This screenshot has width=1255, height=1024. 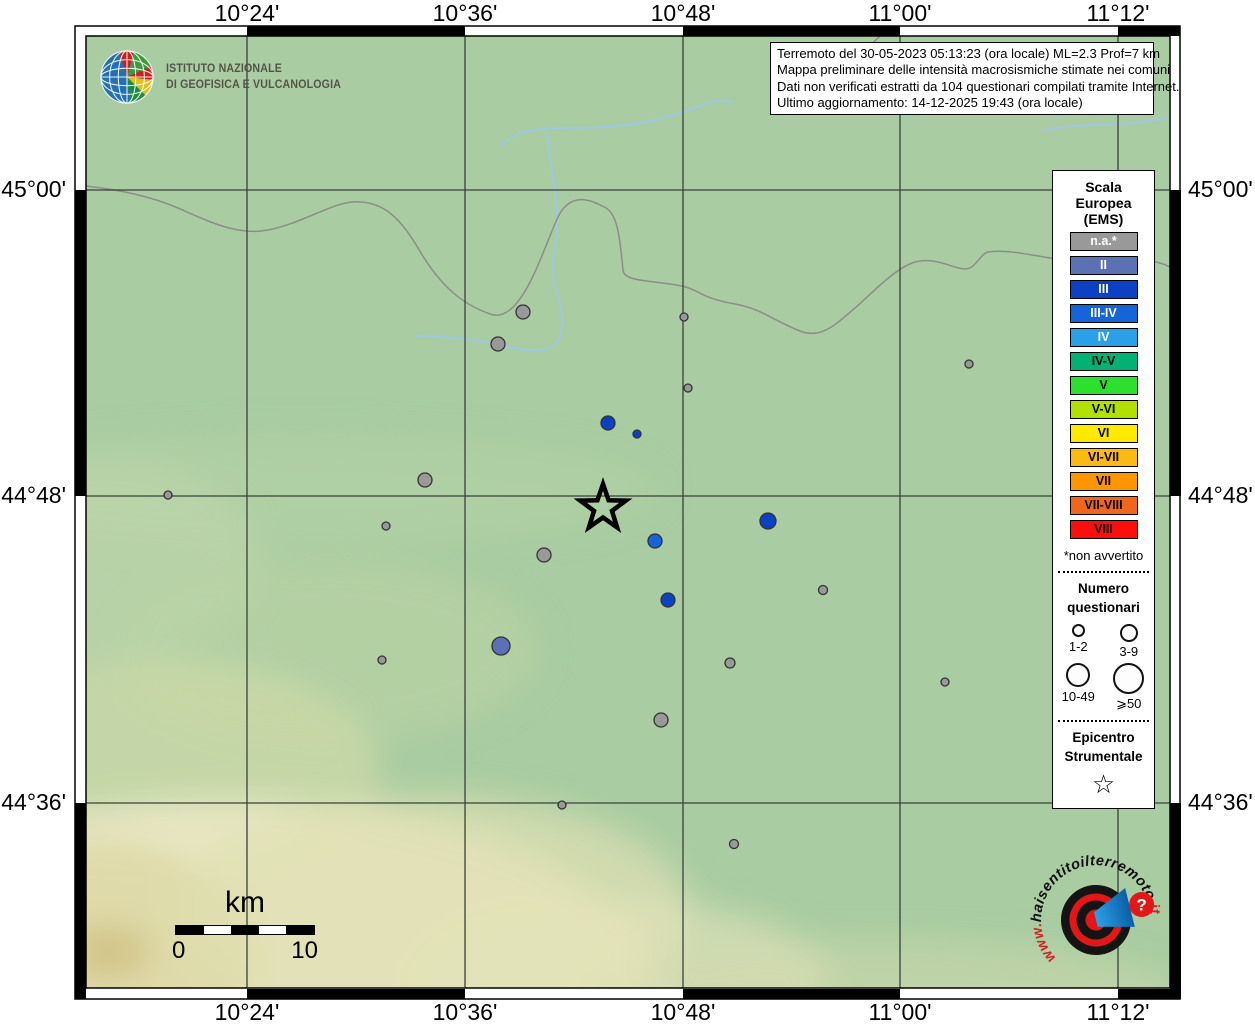 I want to click on legend-class-V: V, so click(x=1103, y=385).